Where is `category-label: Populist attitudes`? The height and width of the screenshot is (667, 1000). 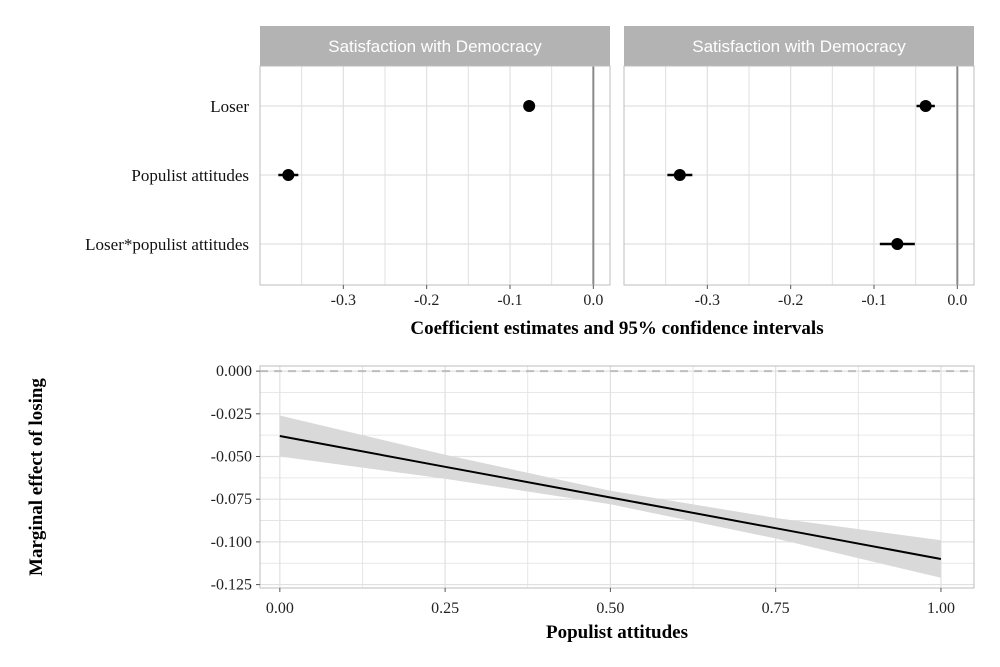
category-label: Populist attitudes is located at coordinates (190, 175).